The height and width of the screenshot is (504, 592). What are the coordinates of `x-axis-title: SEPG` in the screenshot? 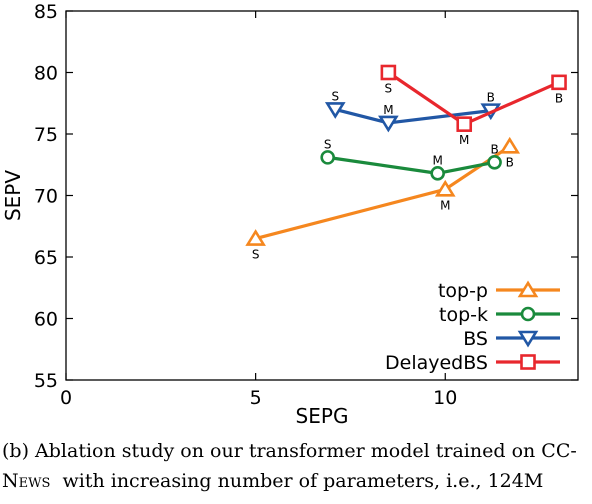 It's located at (322, 416).